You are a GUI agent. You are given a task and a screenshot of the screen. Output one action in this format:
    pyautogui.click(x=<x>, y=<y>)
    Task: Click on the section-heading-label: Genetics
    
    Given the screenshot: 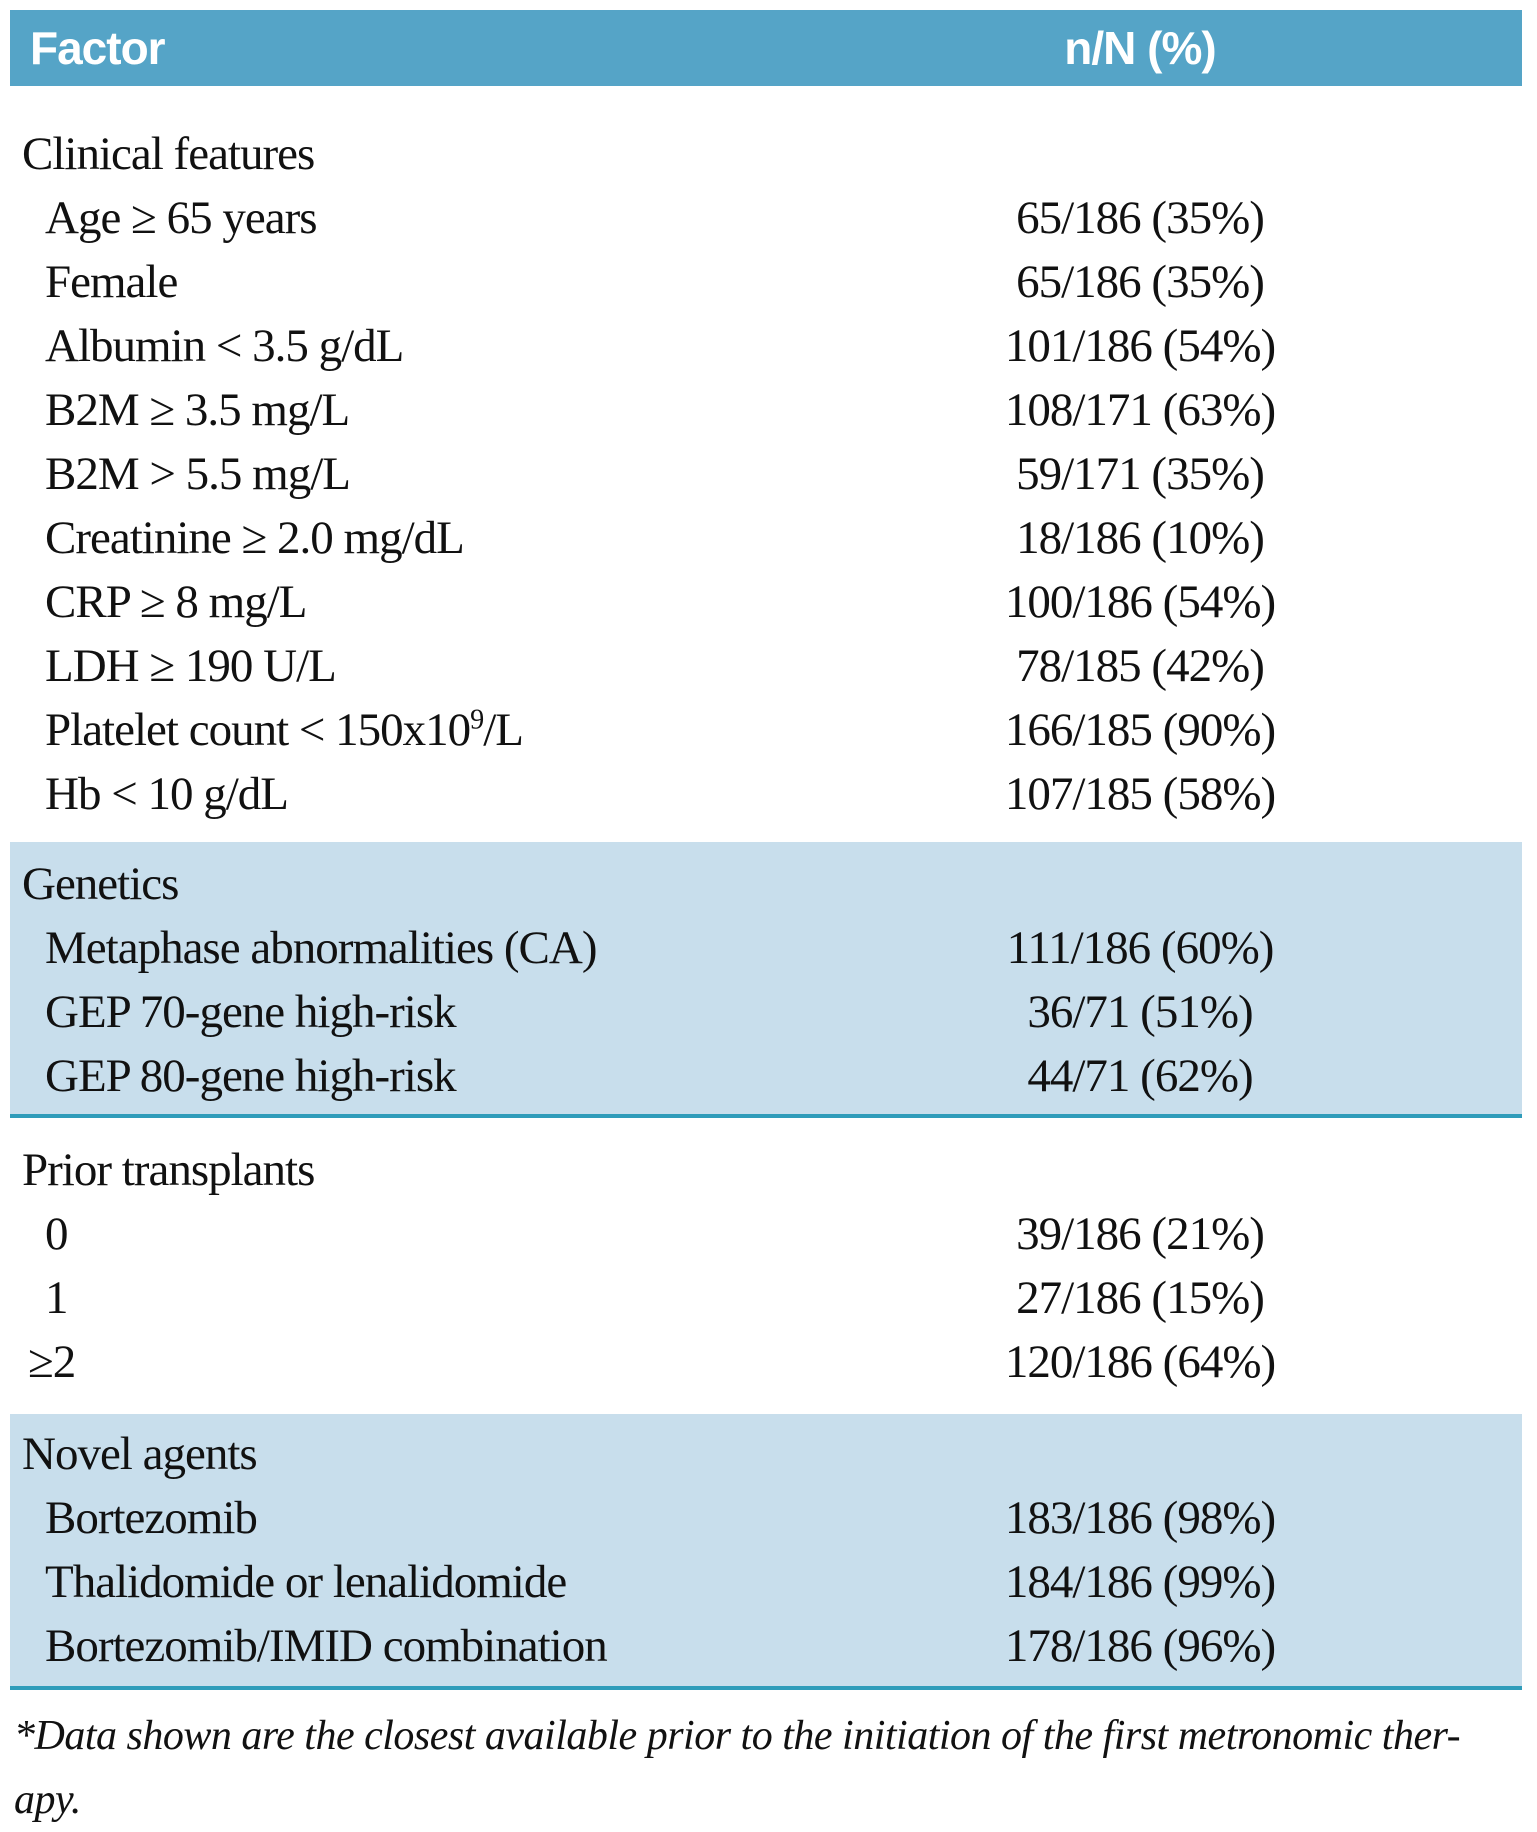 What is the action you would take?
    pyautogui.click(x=100, y=884)
    